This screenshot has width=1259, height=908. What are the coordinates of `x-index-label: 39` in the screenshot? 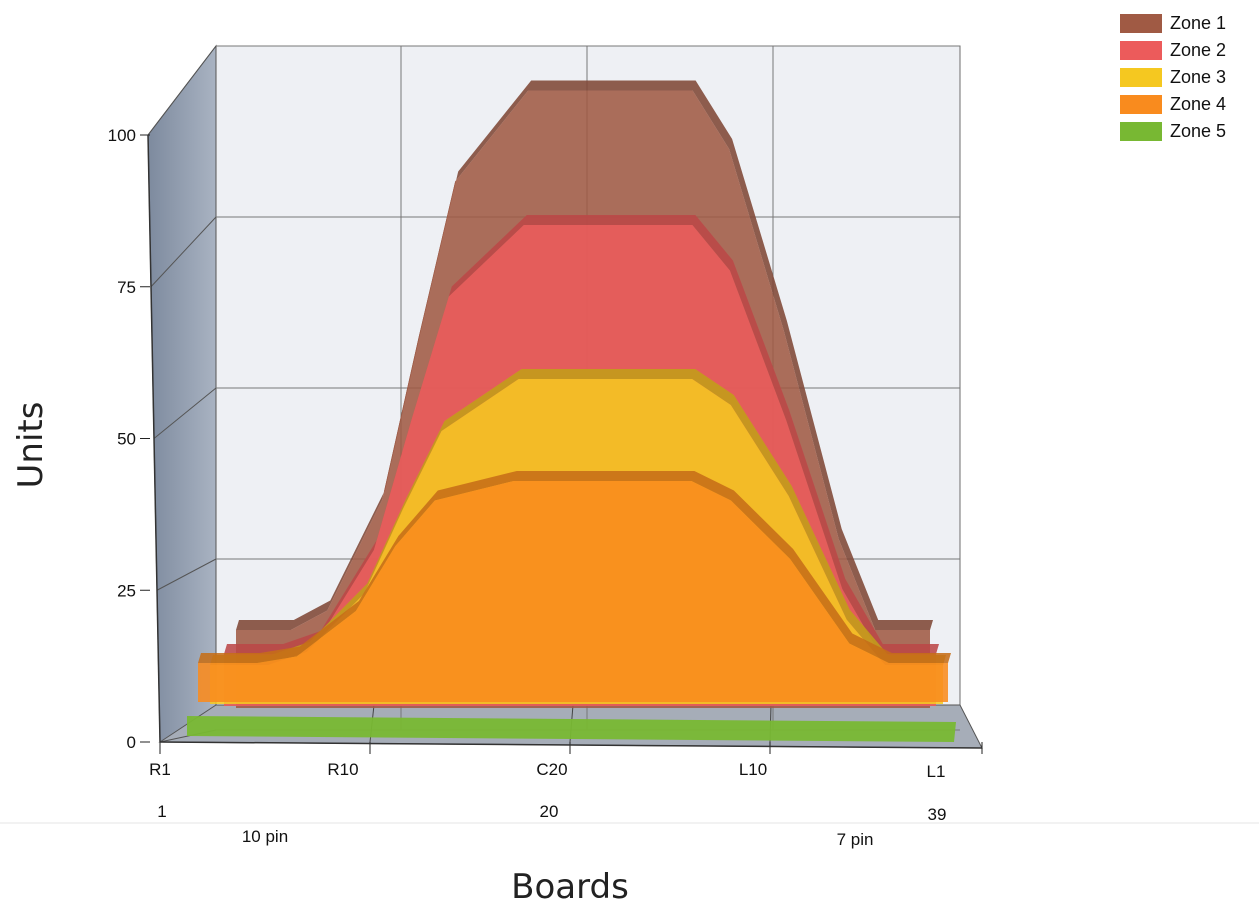 It's located at (937, 814).